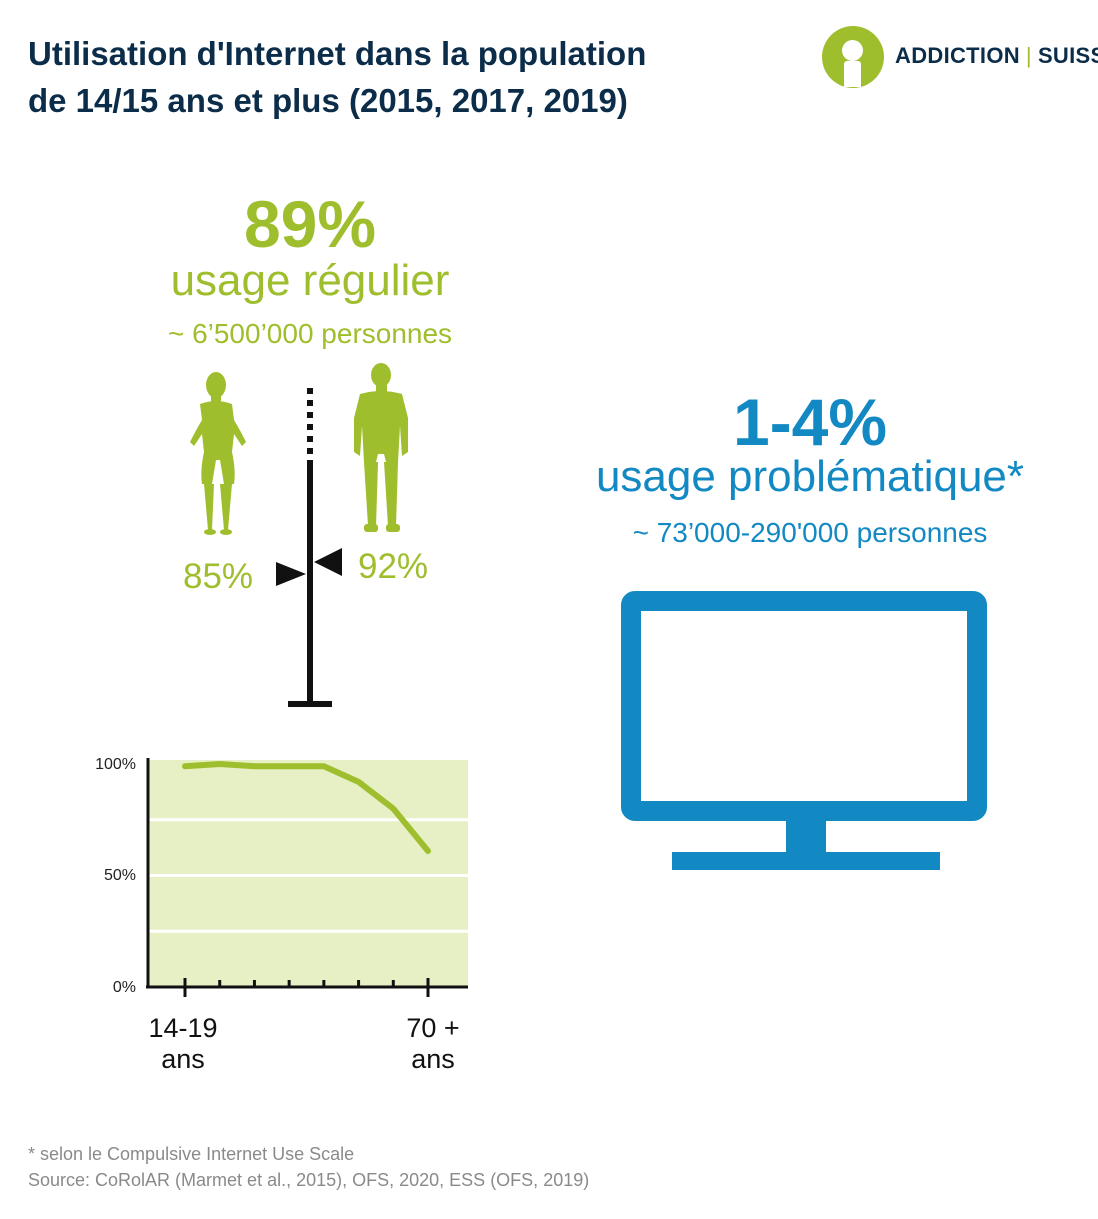  I want to click on x-tick-label-first-line2: ans, so click(183, 1059).